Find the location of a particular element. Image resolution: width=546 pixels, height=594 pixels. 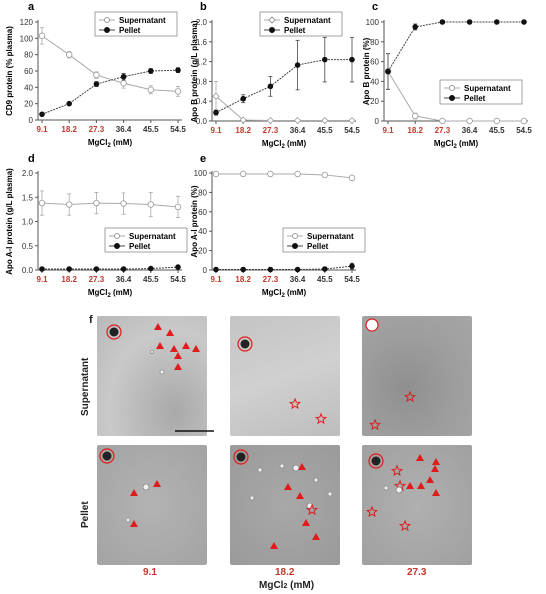

y-tick-label: 1.0 is located at coordinates (28, 222).